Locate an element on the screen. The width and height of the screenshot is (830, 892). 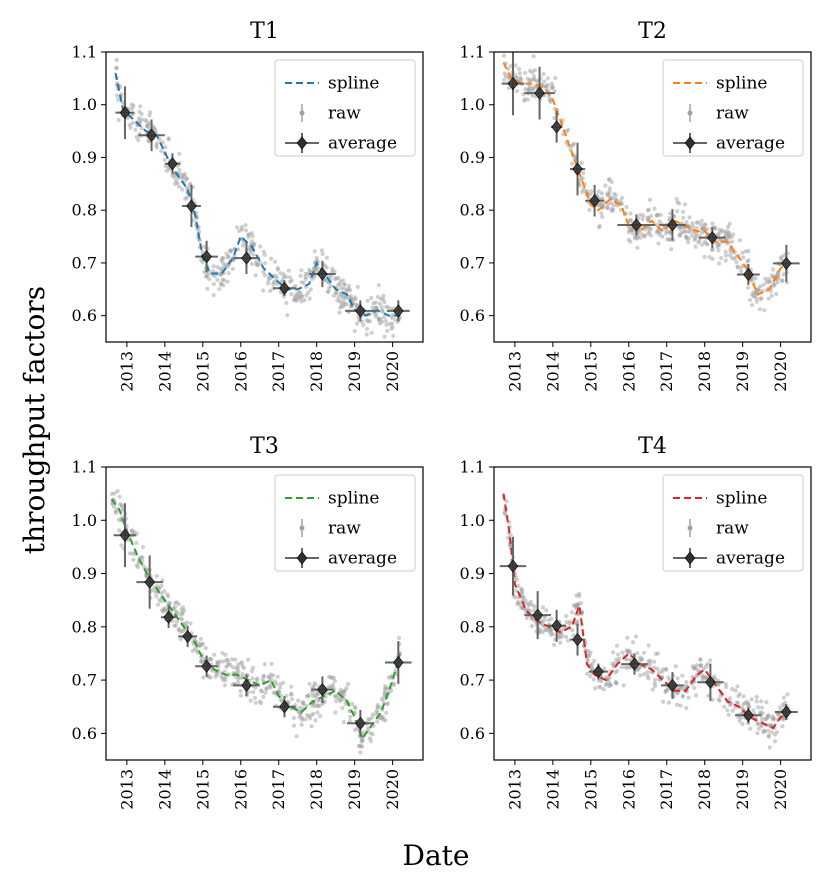
legend-label: average is located at coordinates (362, 144).